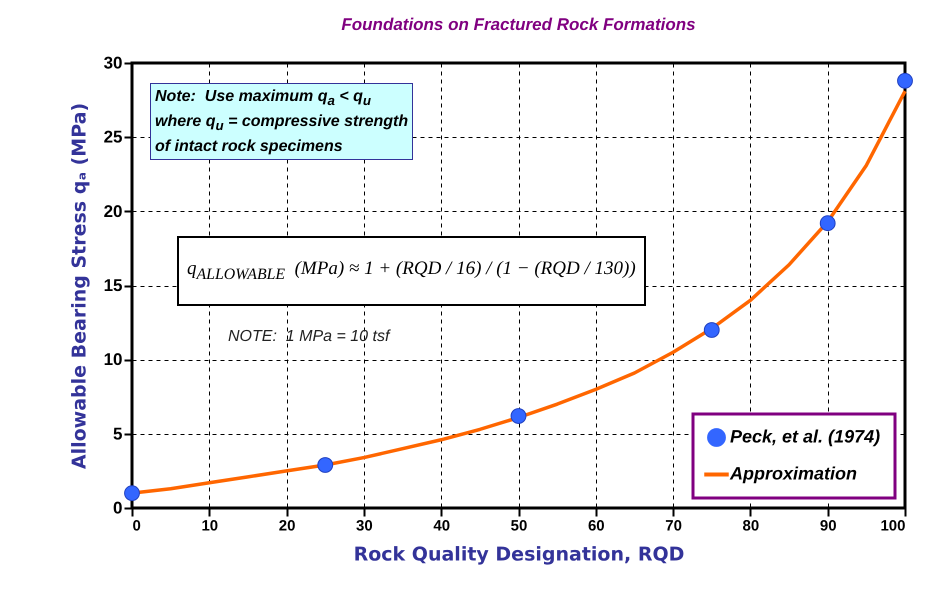 This screenshot has width=928, height=599. Describe the element at coordinates (519, 555) in the screenshot. I see `x-axis-title: Rock Quality Designation, RQD` at that location.